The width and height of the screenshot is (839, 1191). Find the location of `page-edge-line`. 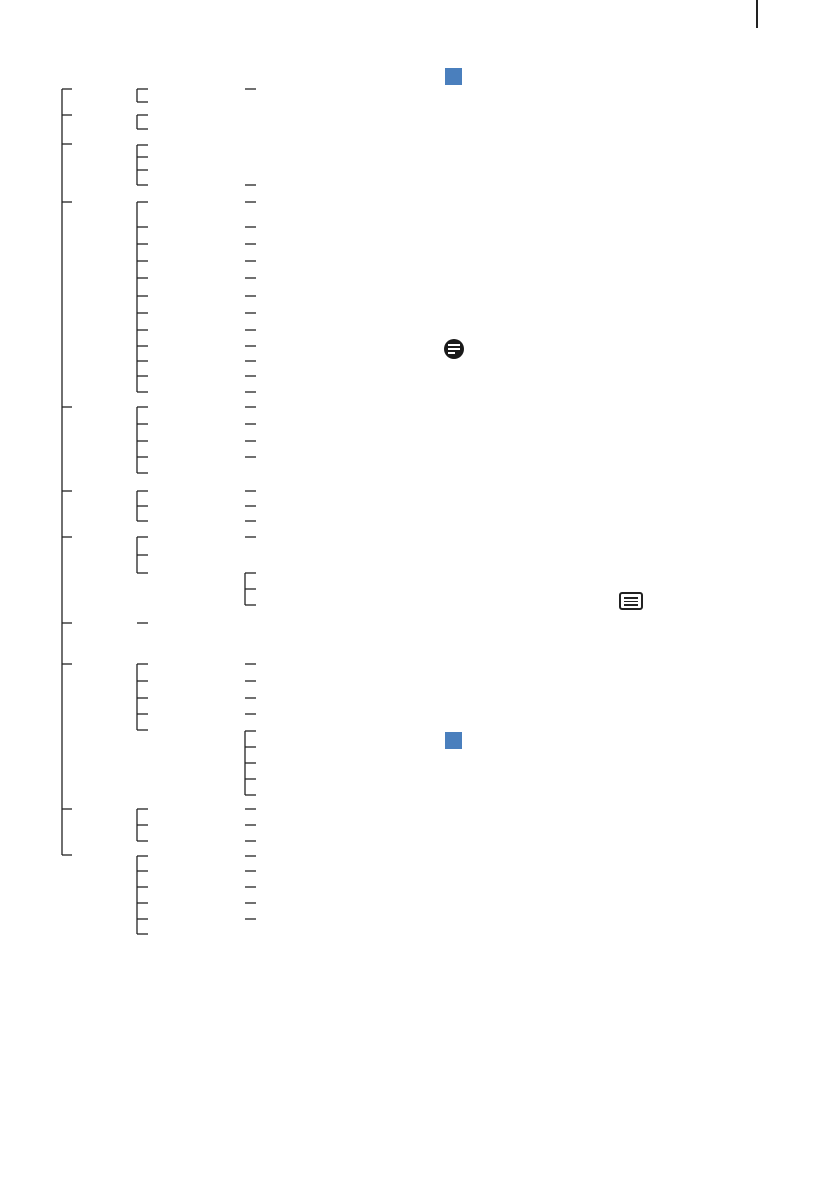

page-edge-line is located at coordinates (757, 14).